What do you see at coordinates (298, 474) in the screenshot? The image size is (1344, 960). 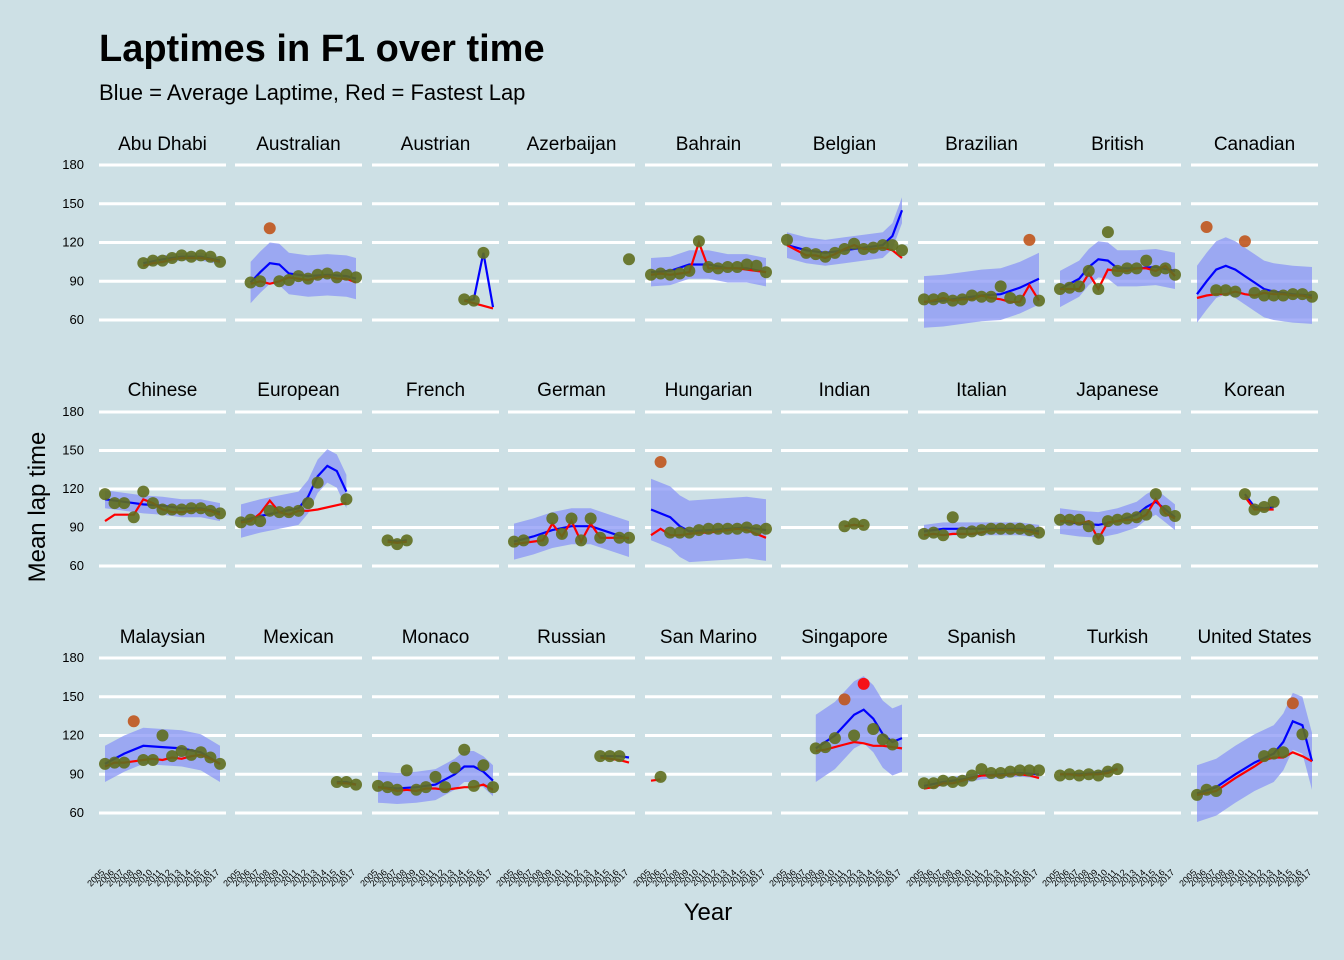 I see `panel-european: European` at bounding box center [298, 474].